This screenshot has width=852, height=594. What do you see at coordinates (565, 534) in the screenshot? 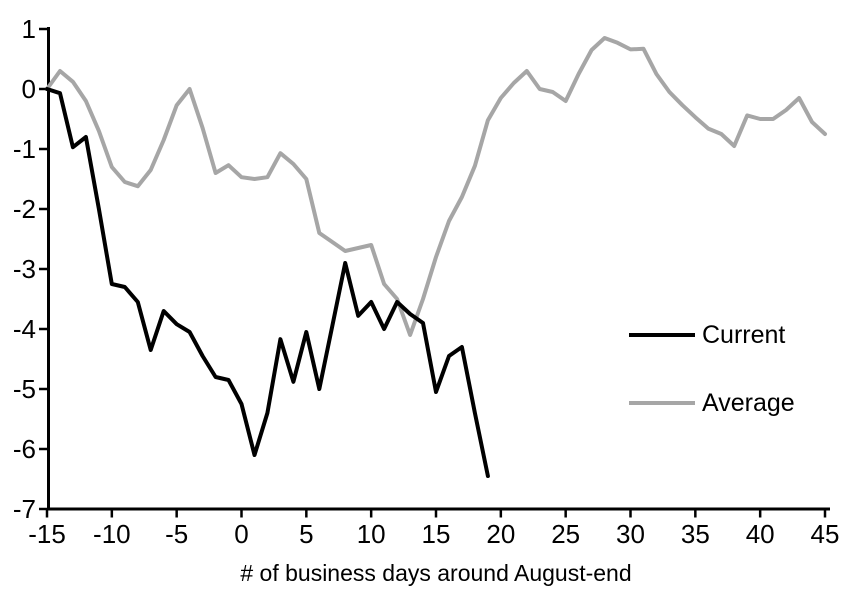
I see `x-tick-label: 25` at bounding box center [565, 534].